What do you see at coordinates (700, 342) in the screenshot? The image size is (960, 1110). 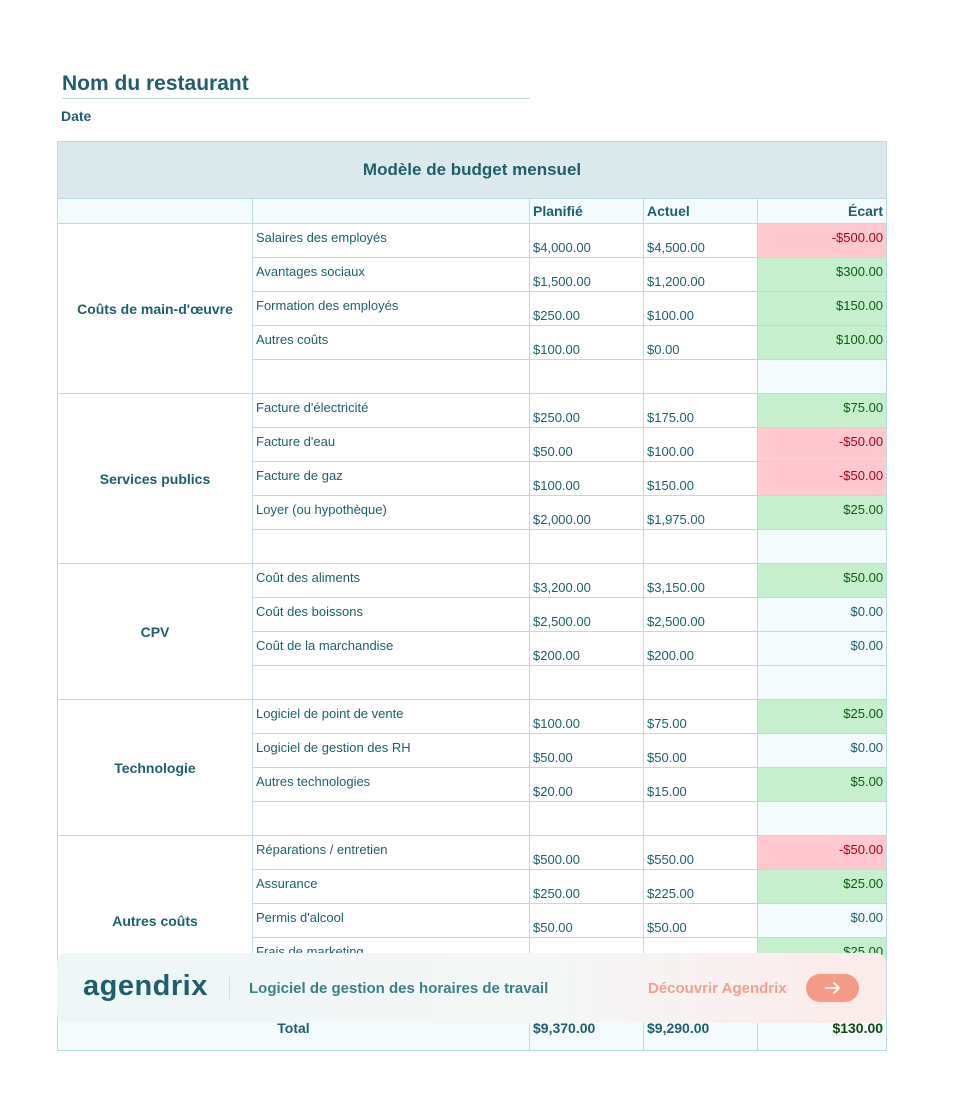 I see `amount: $0.00` at bounding box center [700, 342].